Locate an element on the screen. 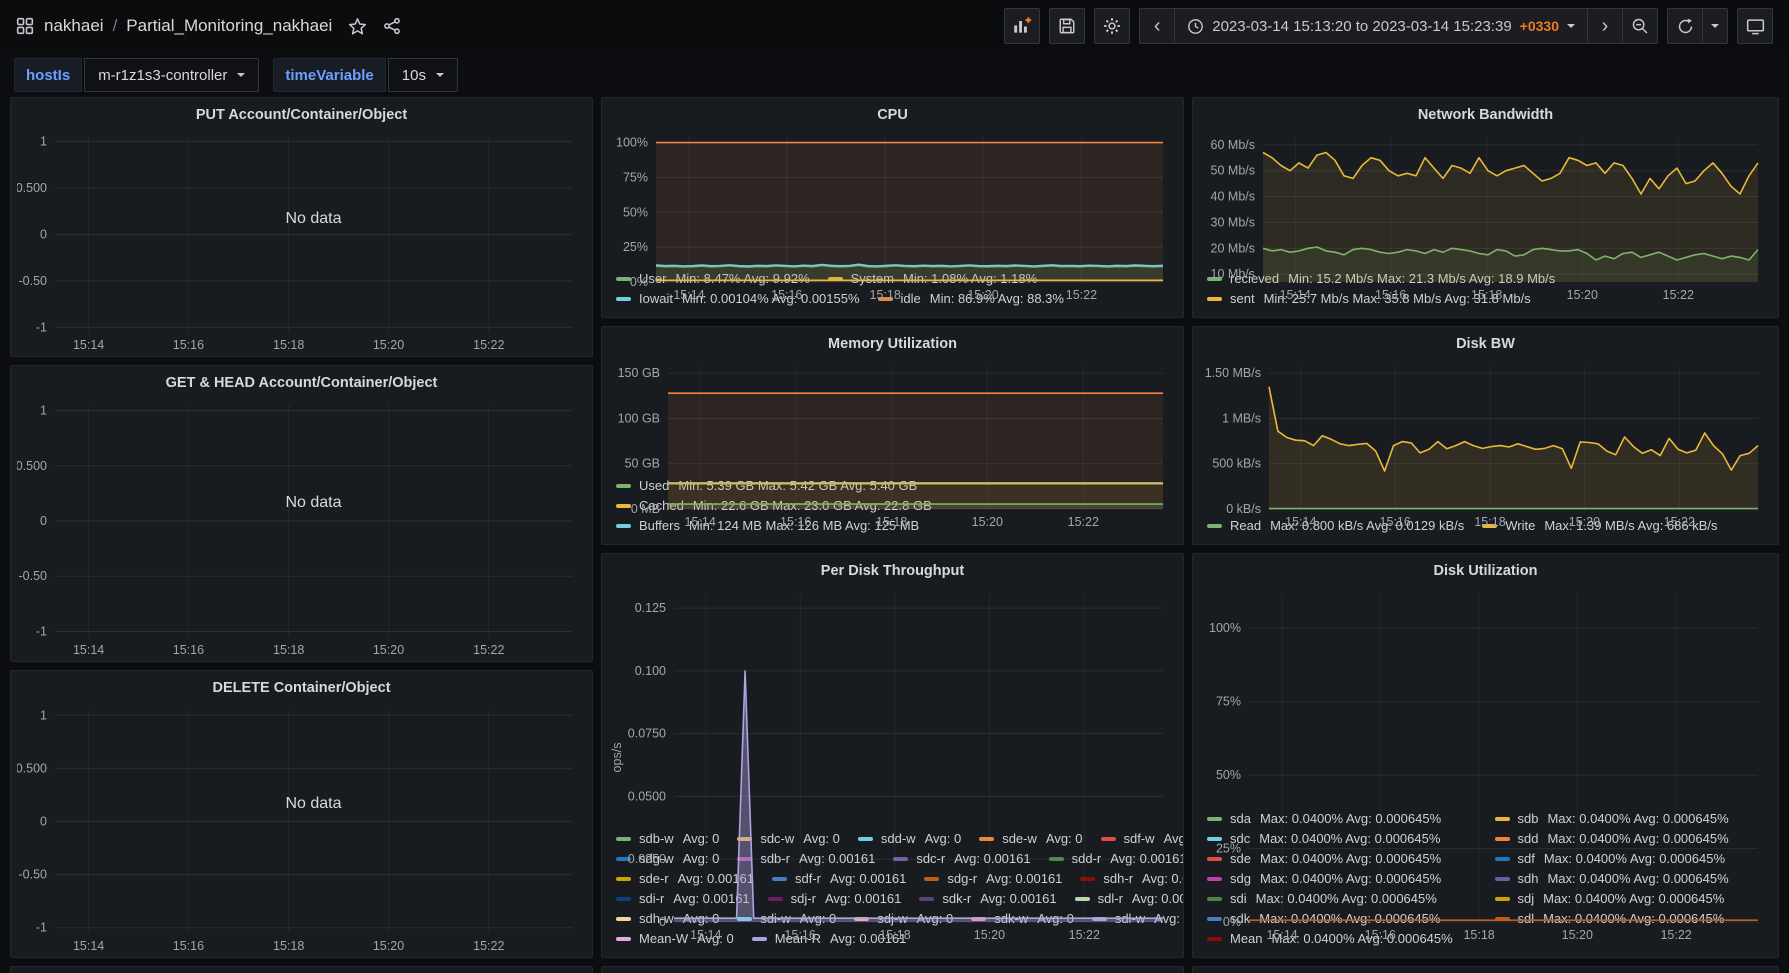  panel-title: Network Bandwidth is located at coordinates (1485, 115).